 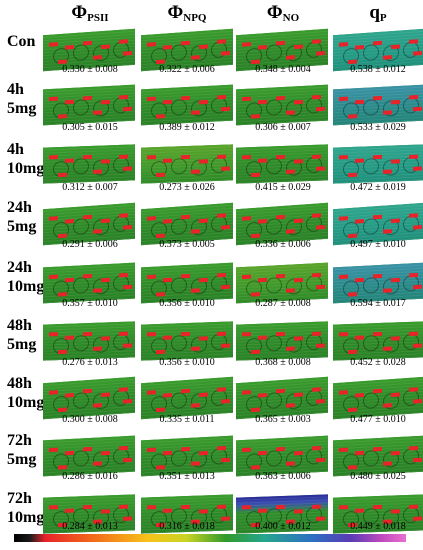 I want to click on parameter-value: 0.533 ± 0.029, so click(x=378, y=127).